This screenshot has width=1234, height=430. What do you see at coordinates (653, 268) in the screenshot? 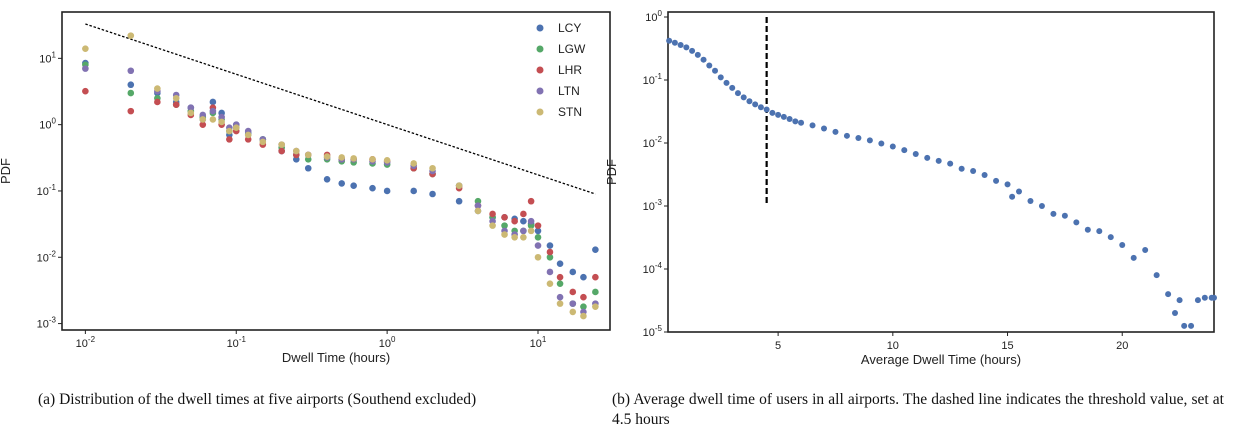
I see `y-tick-label: 10⁻⁴` at bounding box center [653, 268].